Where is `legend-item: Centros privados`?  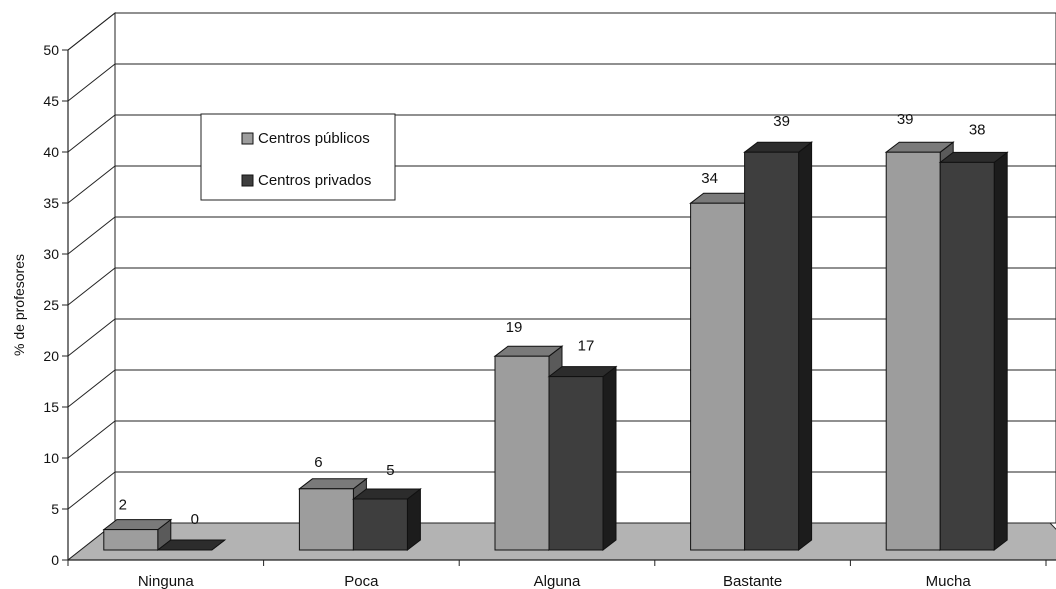 legend-item: Centros privados is located at coordinates (306, 180).